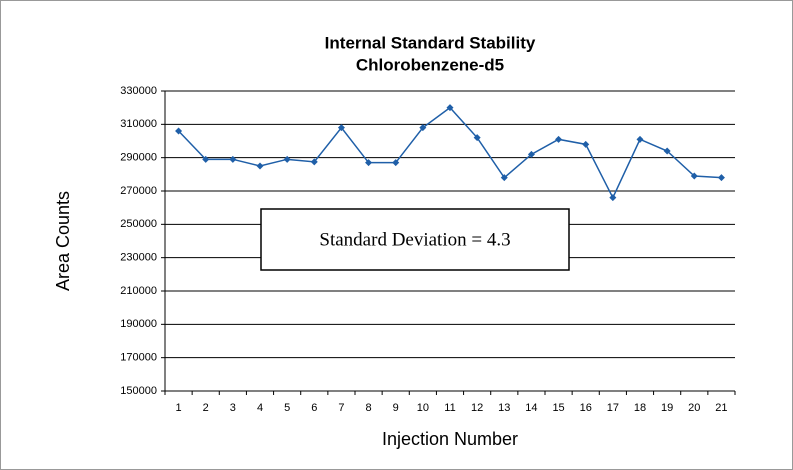 This screenshot has height=470, width=793. What do you see at coordinates (179, 408) in the screenshot?
I see `x-tick-label: 1` at bounding box center [179, 408].